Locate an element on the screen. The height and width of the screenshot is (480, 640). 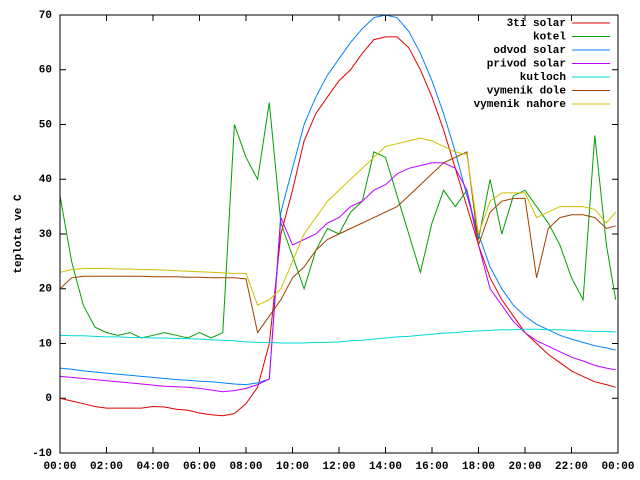
x-tick-label: 10:00 is located at coordinates (292, 467).